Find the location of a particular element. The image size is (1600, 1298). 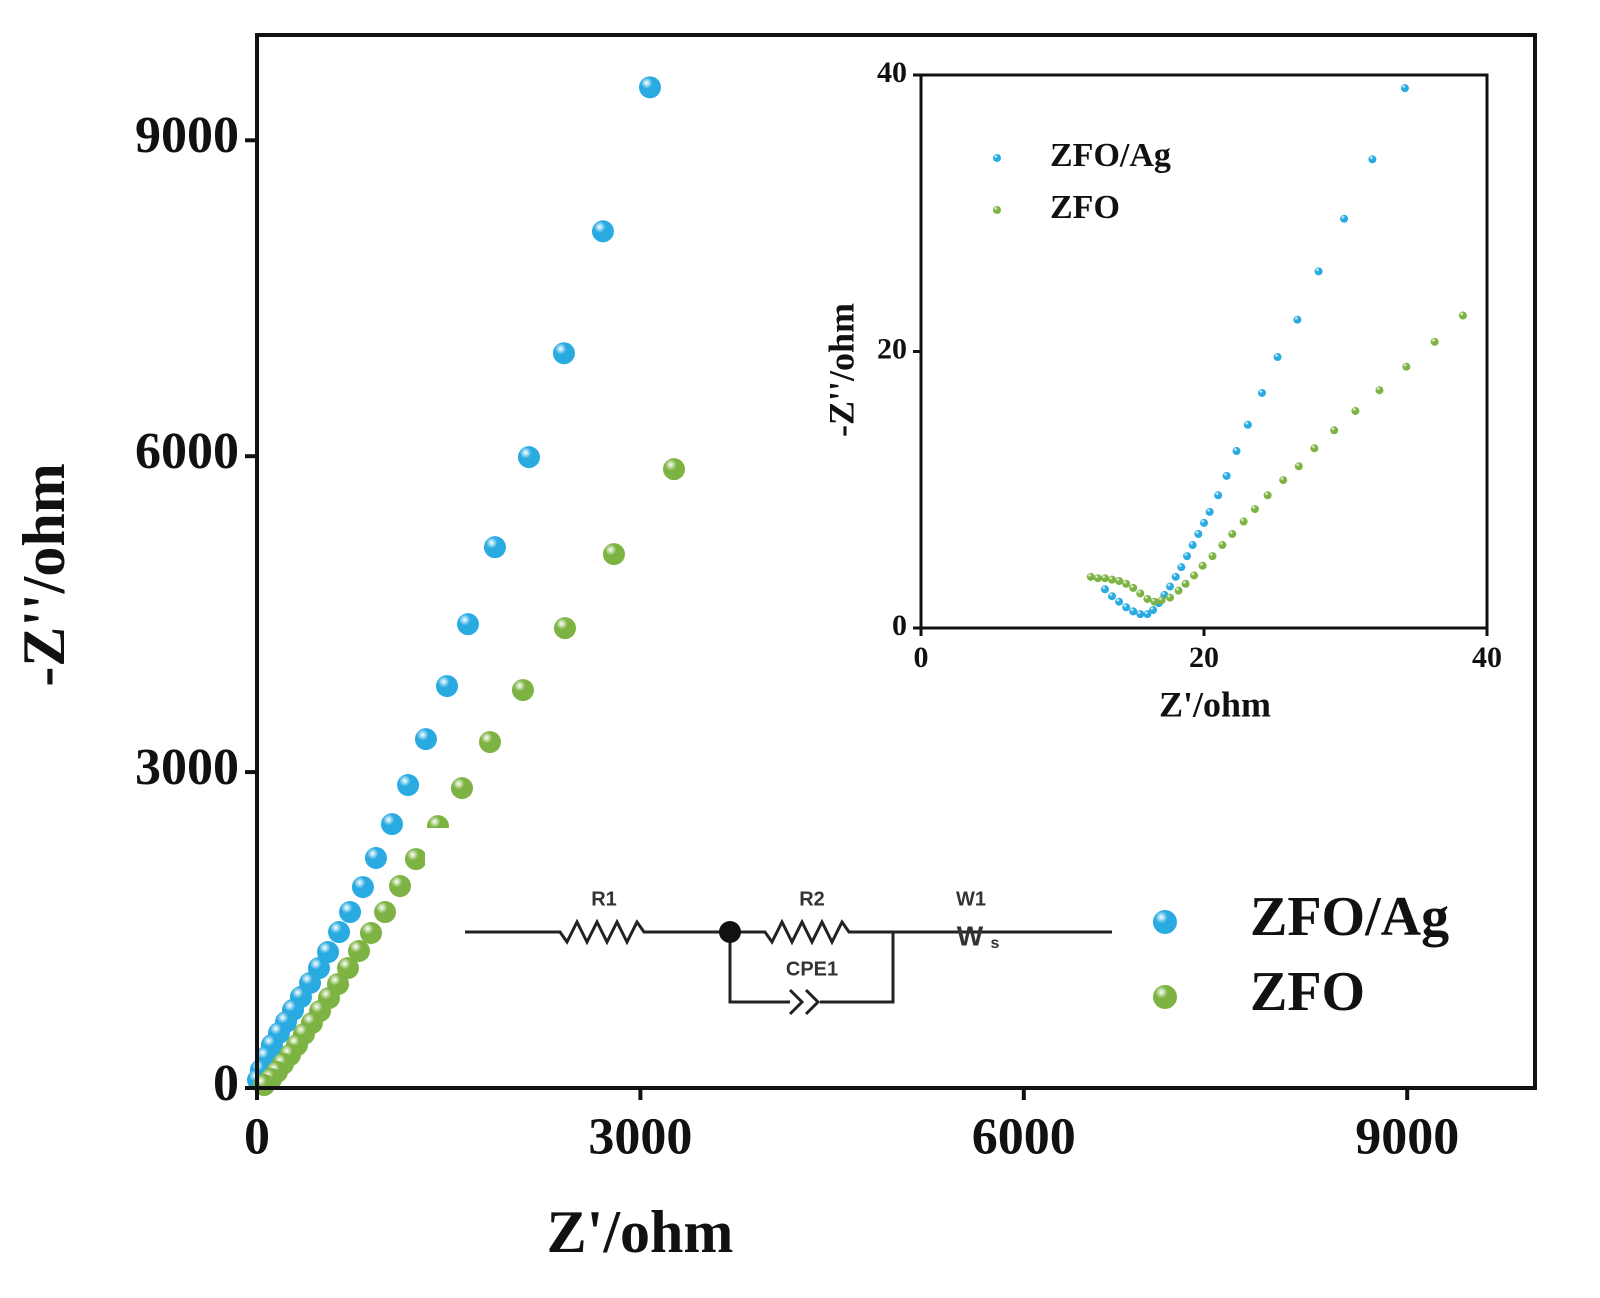

circuit-label: CPE1 is located at coordinates (812, 969).